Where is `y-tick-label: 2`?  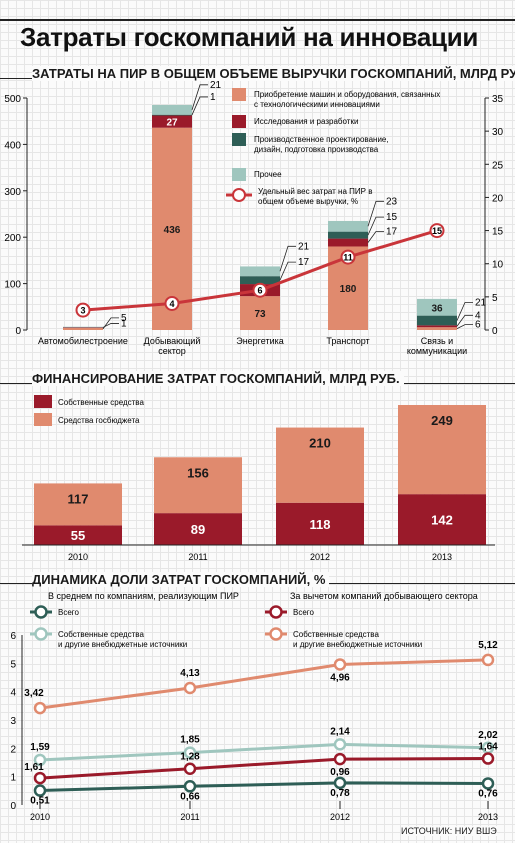 y-tick-label: 2 is located at coordinates (13, 749).